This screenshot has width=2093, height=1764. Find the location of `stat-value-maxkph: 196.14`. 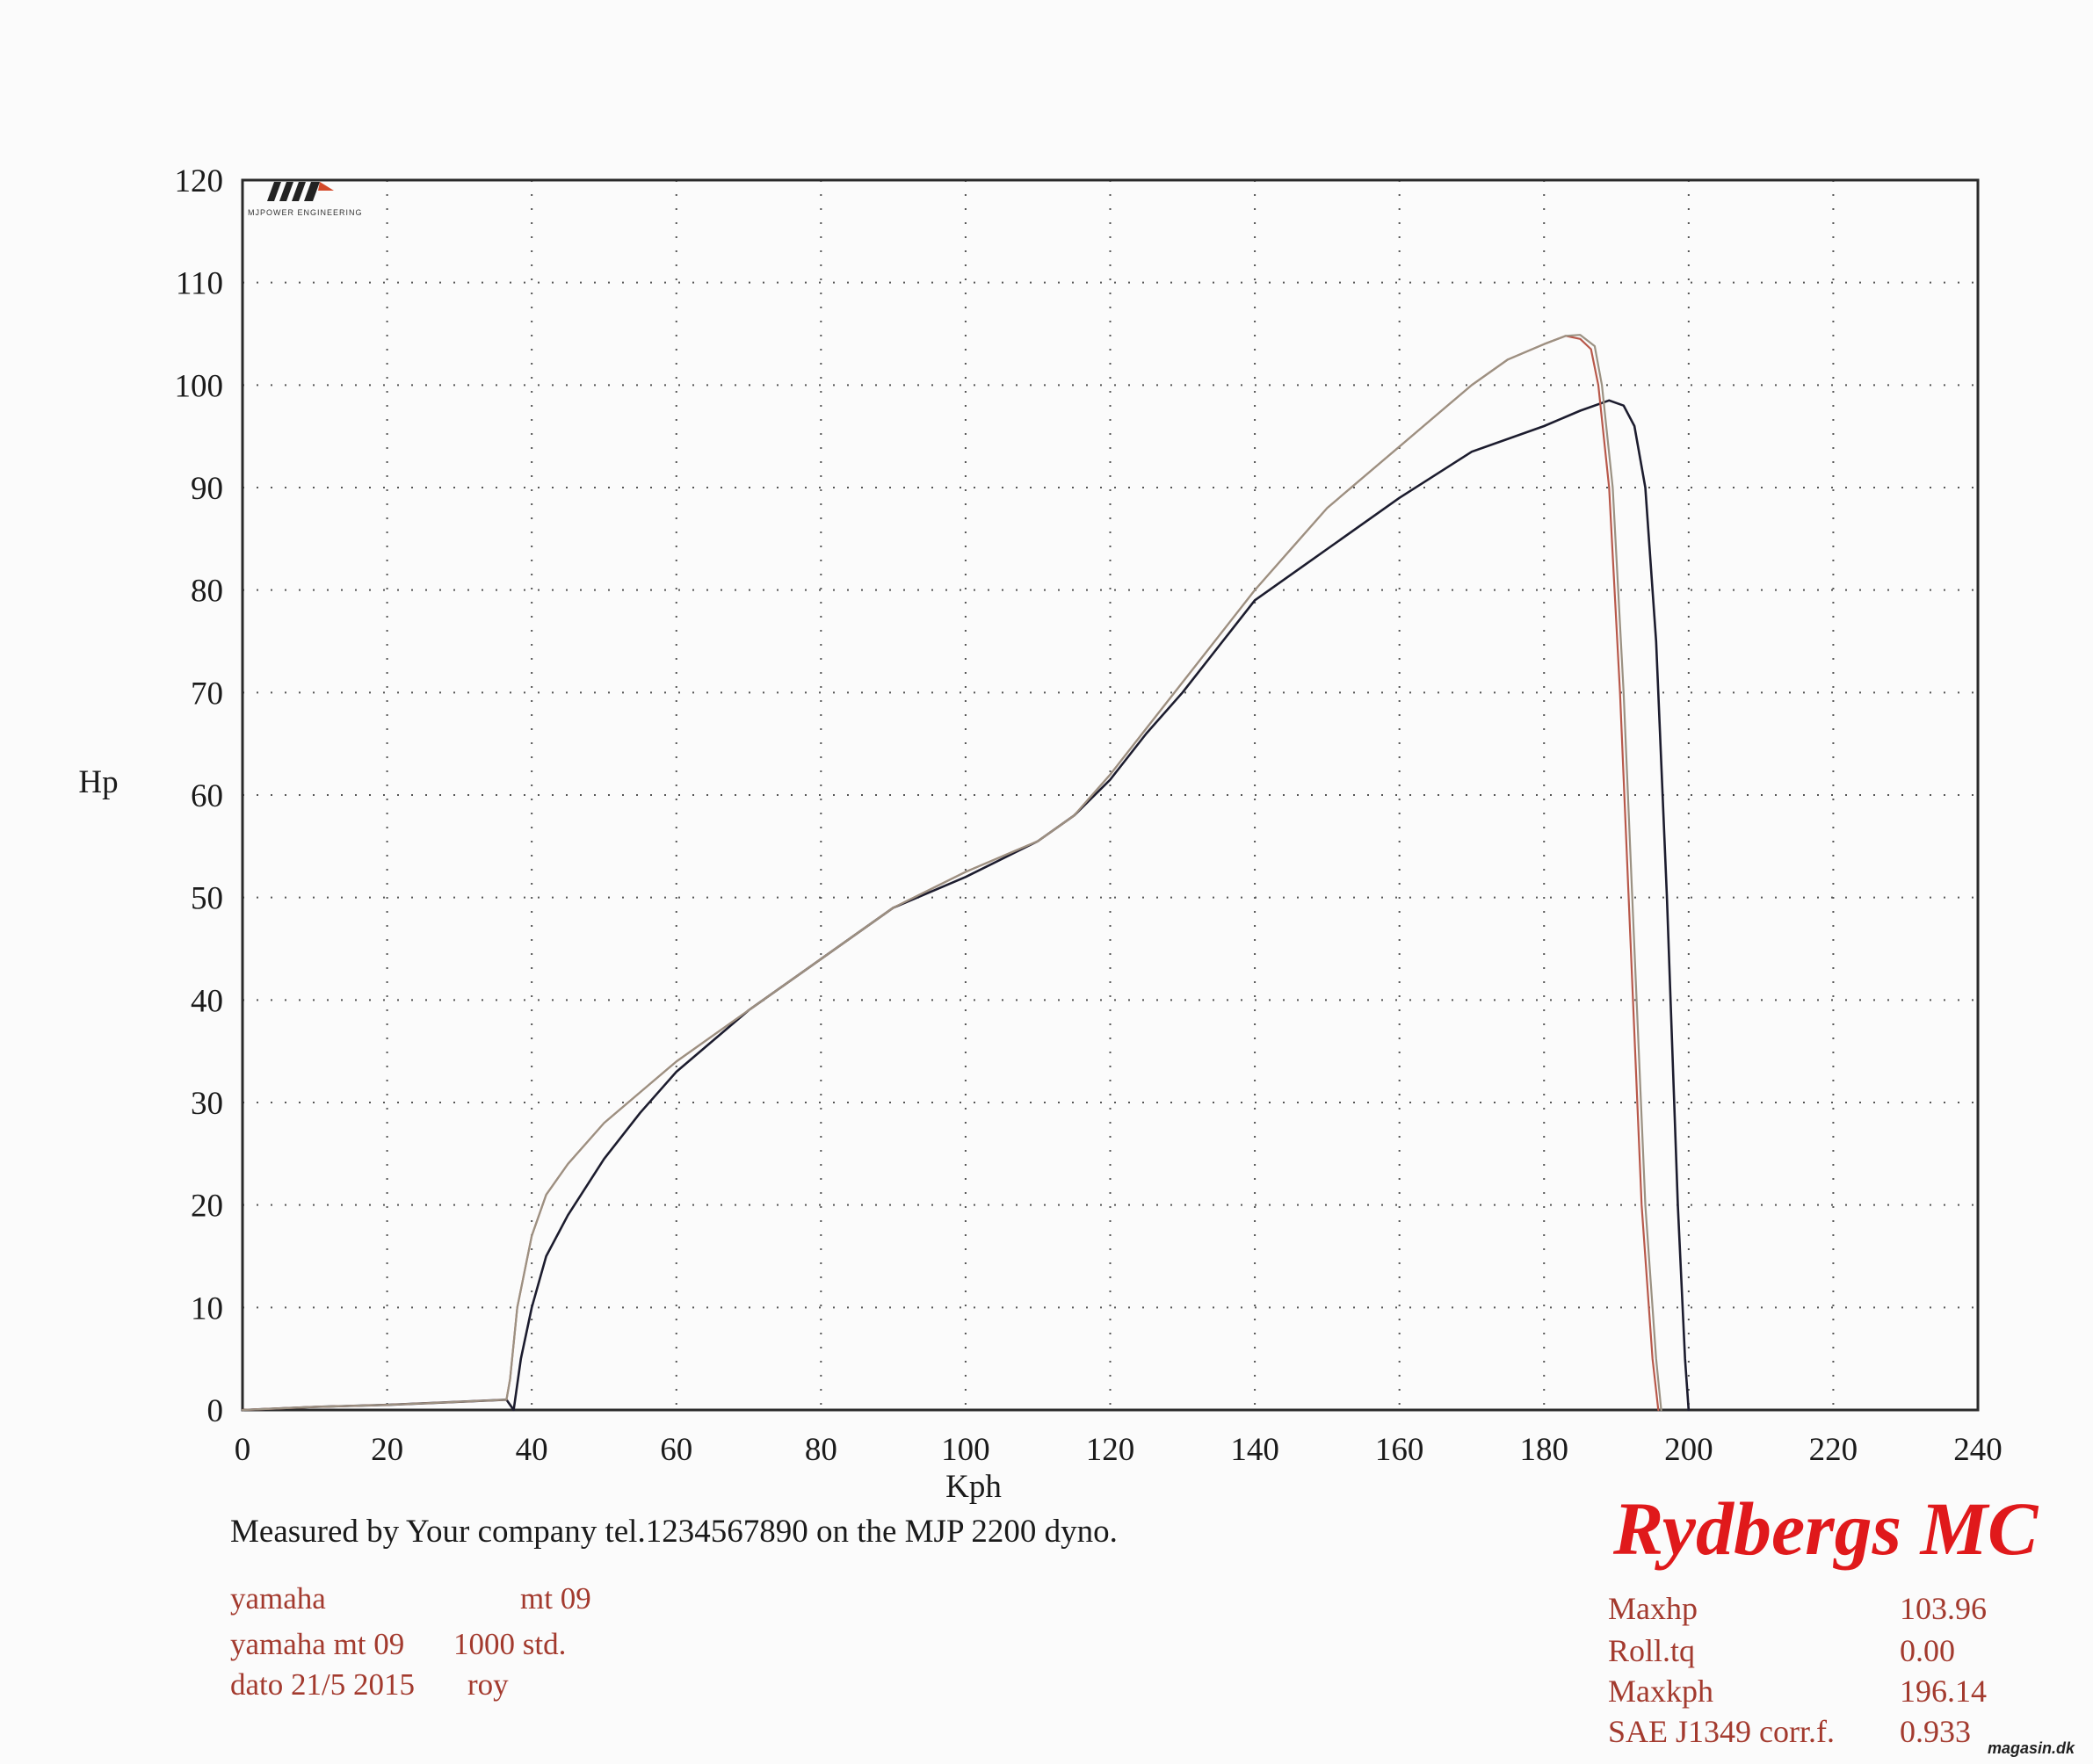

stat-value-maxkph: 196.14 is located at coordinates (1944, 1691).